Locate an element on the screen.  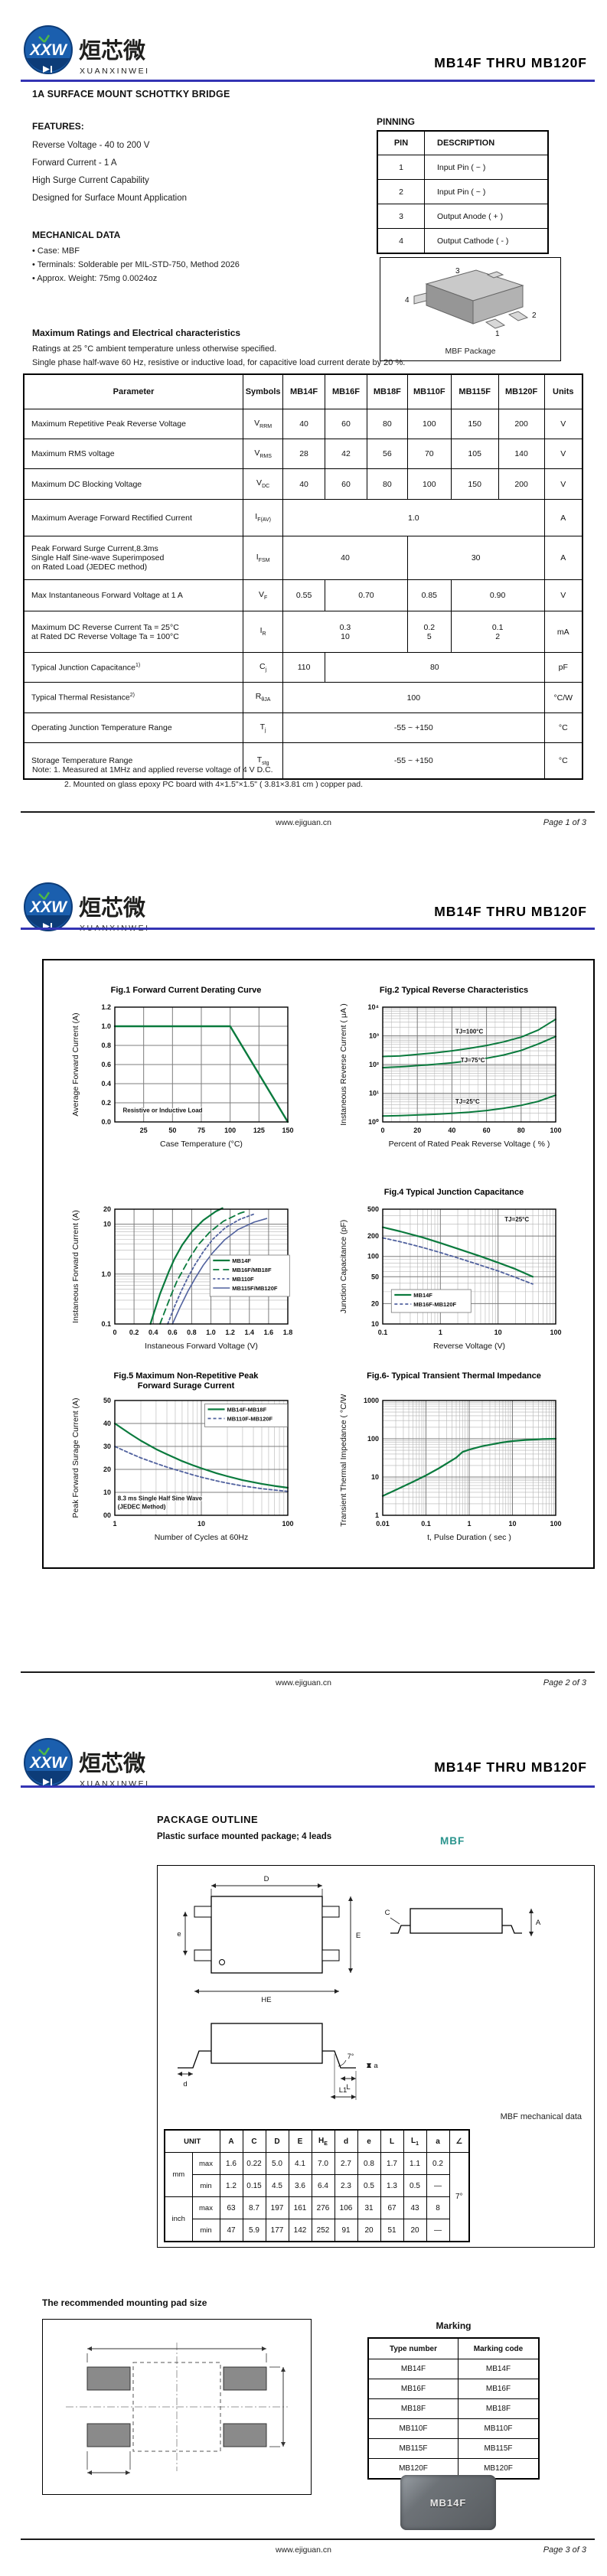
mounting-pad-box is located at coordinates (177, 2407).